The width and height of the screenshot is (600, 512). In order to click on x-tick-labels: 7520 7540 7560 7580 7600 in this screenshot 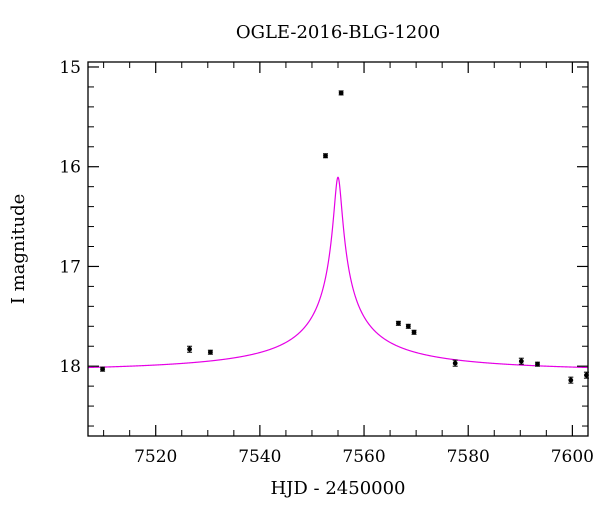, I will do `click(364, 457)`.